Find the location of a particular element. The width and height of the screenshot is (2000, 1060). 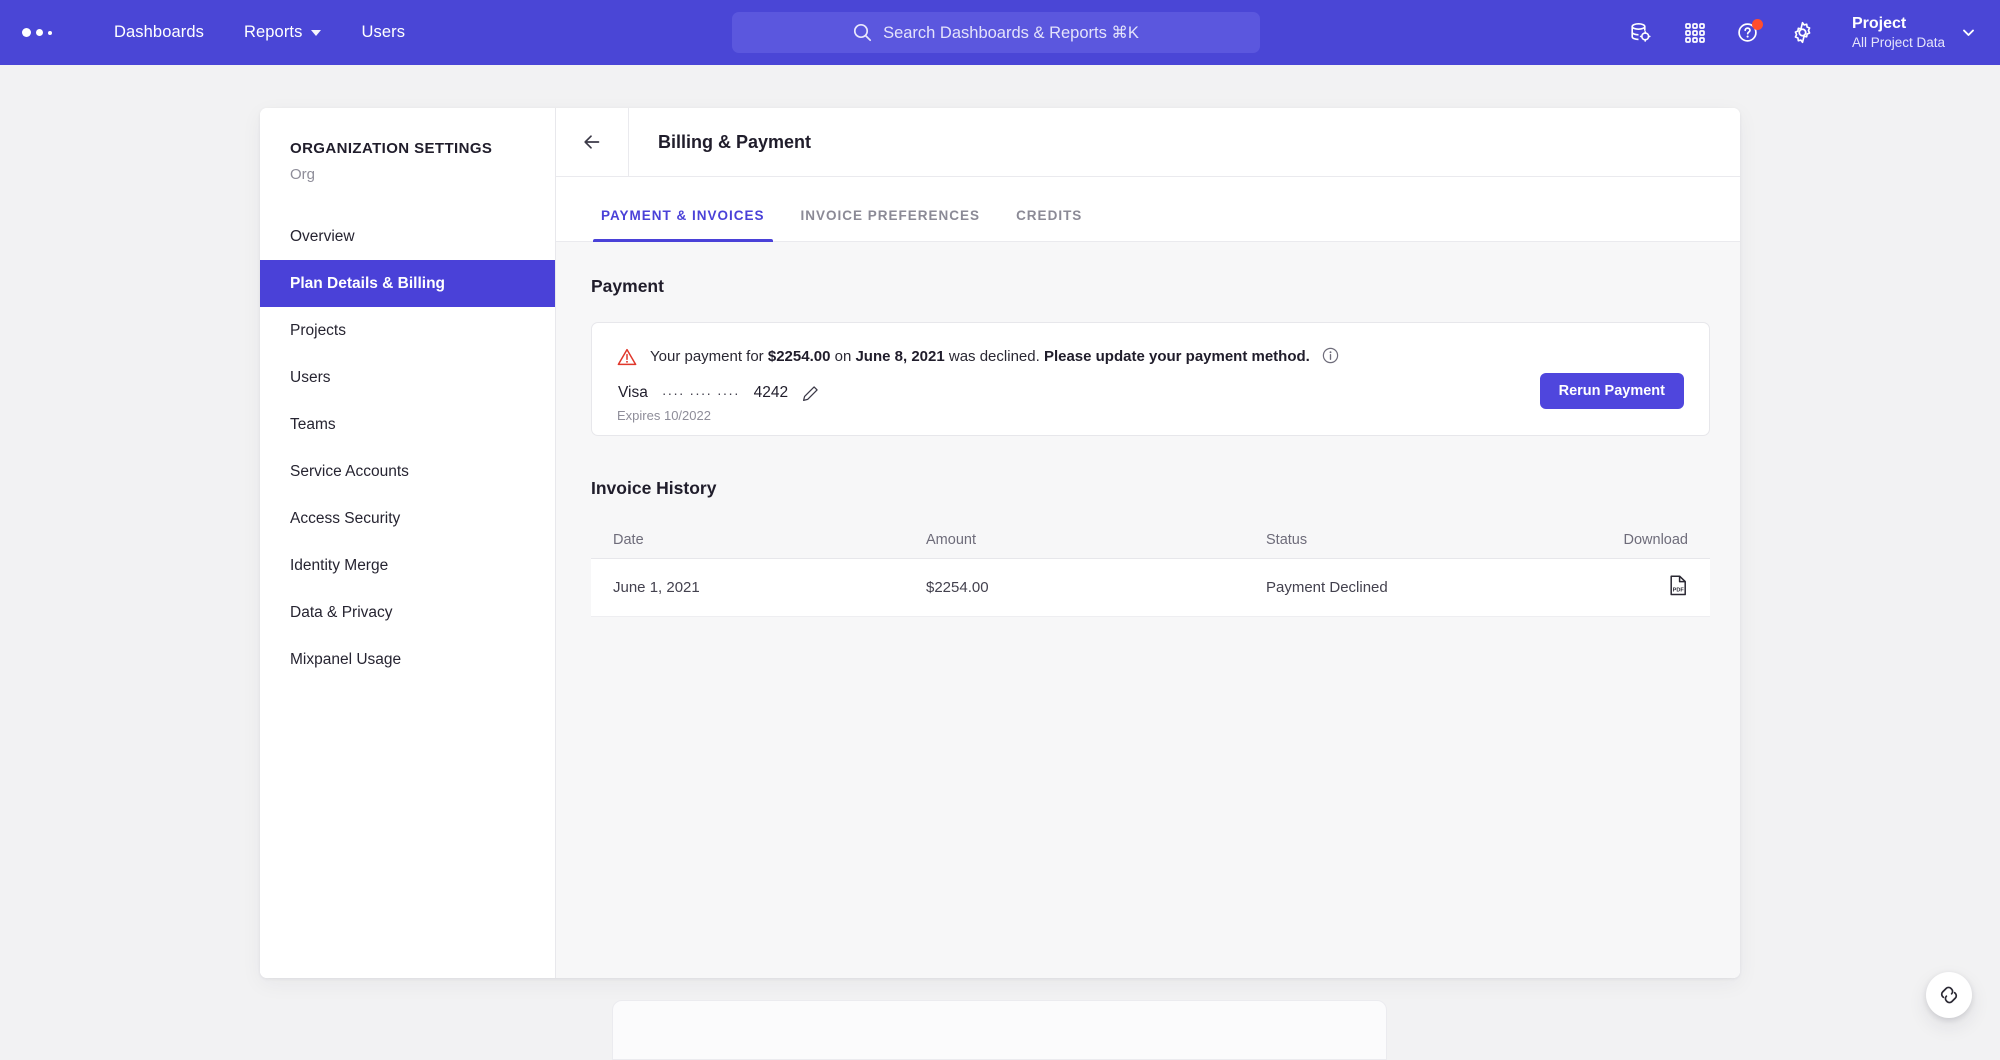

tab-label: INVOICE PREFERENCES is located at coordinates (891, 215).